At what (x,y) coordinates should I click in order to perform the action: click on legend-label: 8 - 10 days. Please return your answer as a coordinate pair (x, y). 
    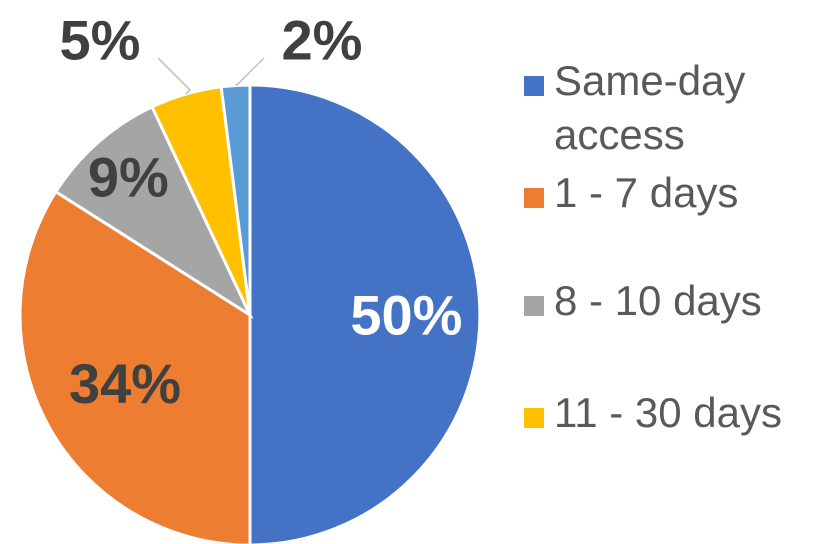
    Looking at the image, I should click on (658, 300).